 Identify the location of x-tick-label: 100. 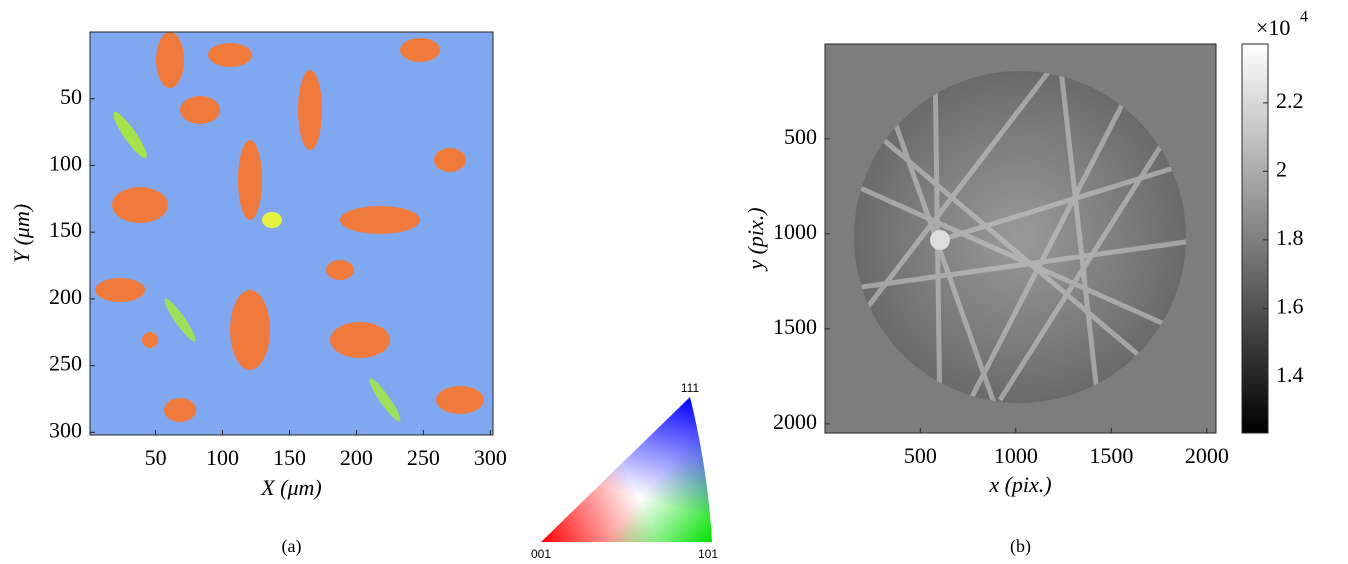
(222, 457).